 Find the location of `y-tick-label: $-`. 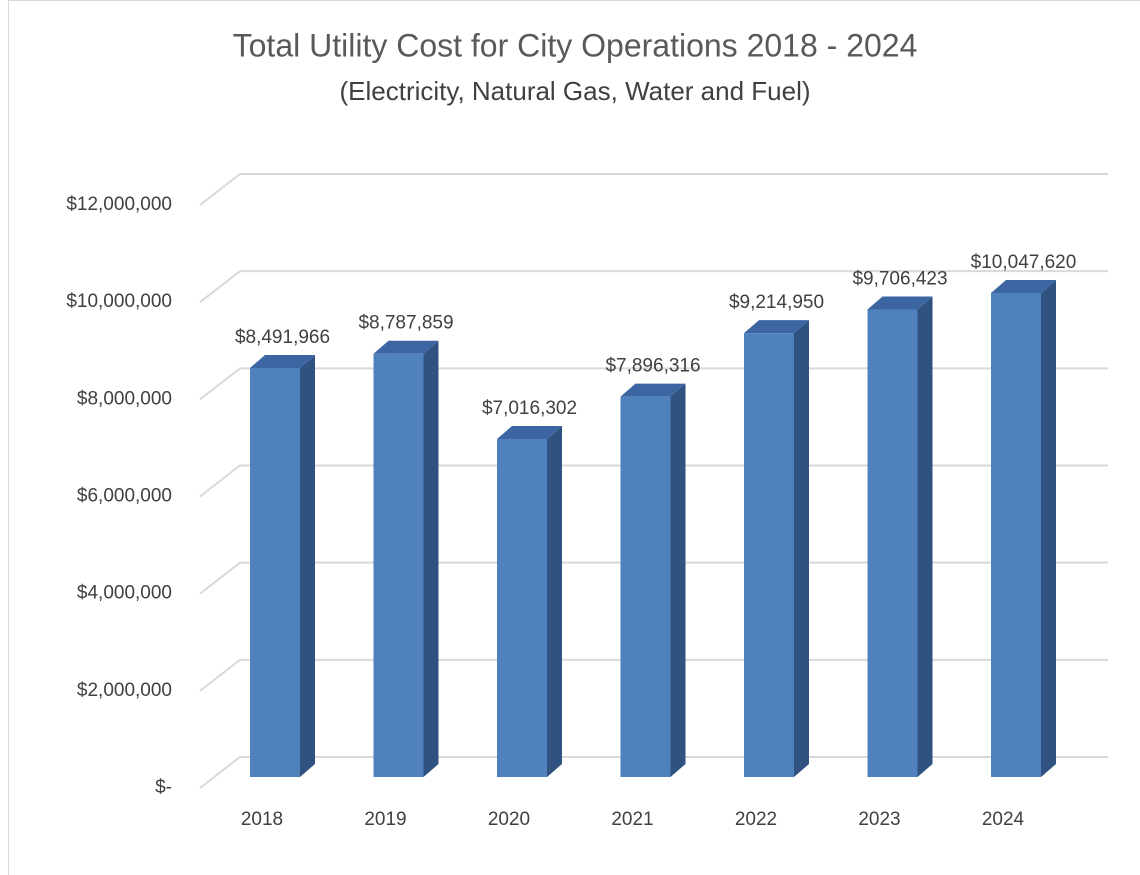

y-tick-label: $- is located at coordinates (163, 787).